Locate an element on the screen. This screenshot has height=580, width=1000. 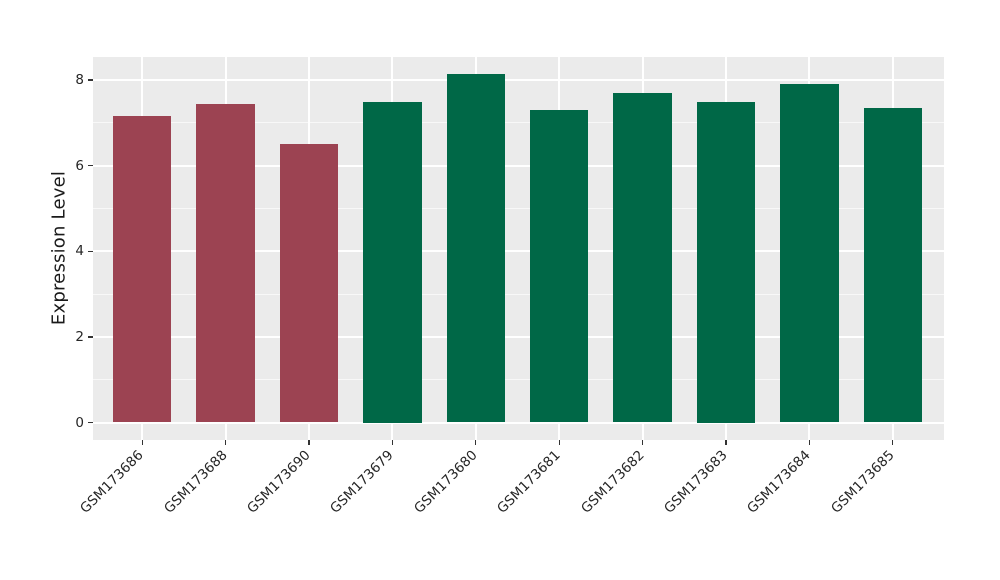
bar-GSM173682 is located at coordinates (642, 257).